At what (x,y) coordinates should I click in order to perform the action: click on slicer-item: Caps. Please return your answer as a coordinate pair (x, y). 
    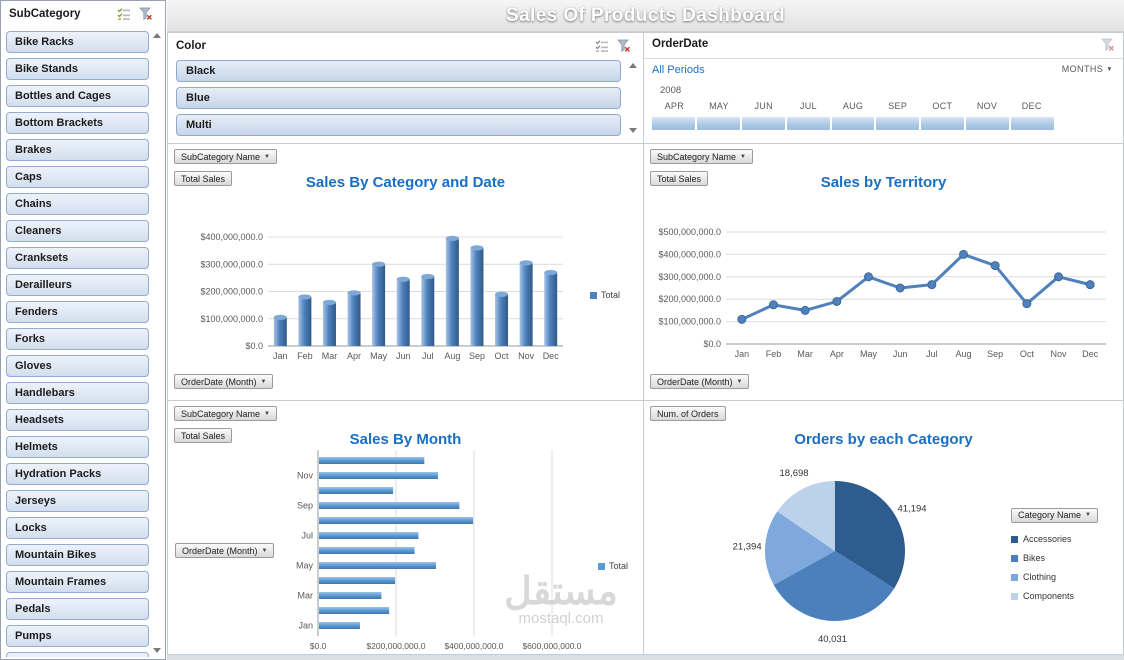
    Looking at the image, I should click on (77, 177).